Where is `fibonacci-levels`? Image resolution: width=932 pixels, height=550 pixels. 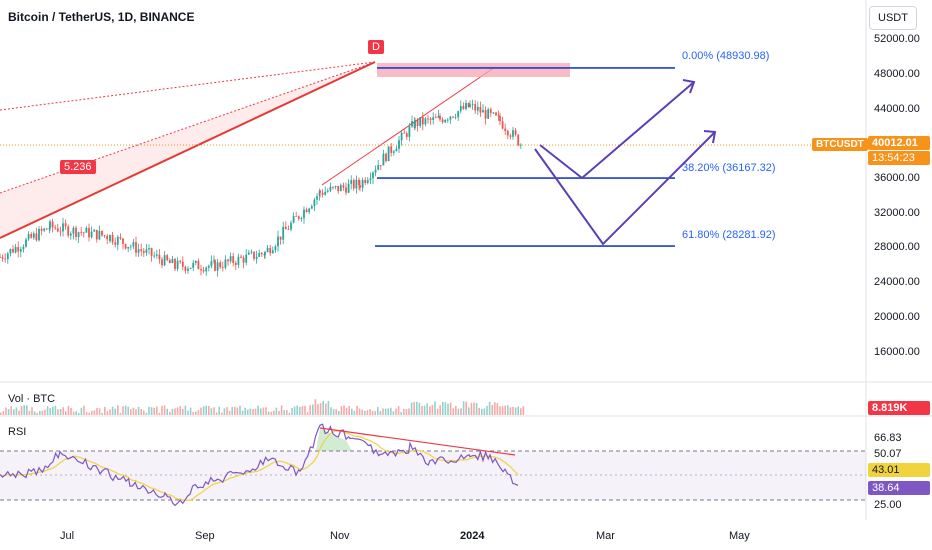
fibonacci-levels is located at coordinates (525, 157).